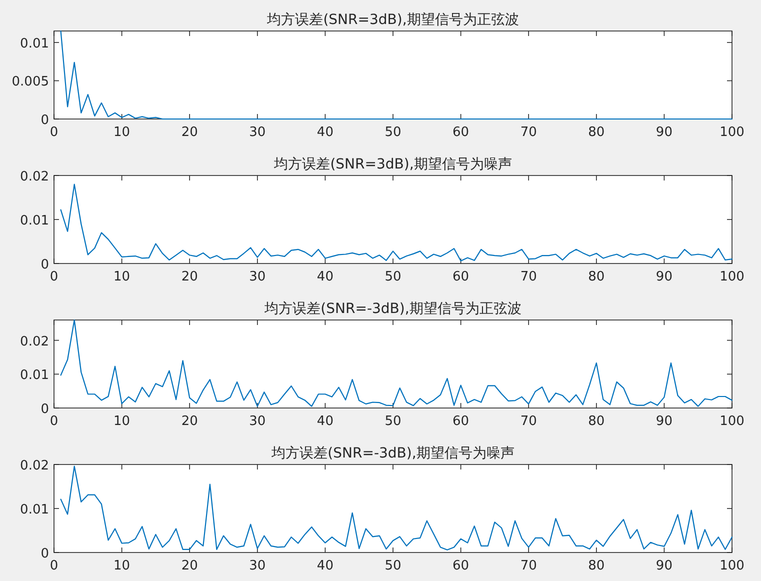  Describe the element at coordinates (393, 309) in the screenshot. I see `chart-title: 均方误差(SNR=-3dB),期望信号为正弦波` at that location.